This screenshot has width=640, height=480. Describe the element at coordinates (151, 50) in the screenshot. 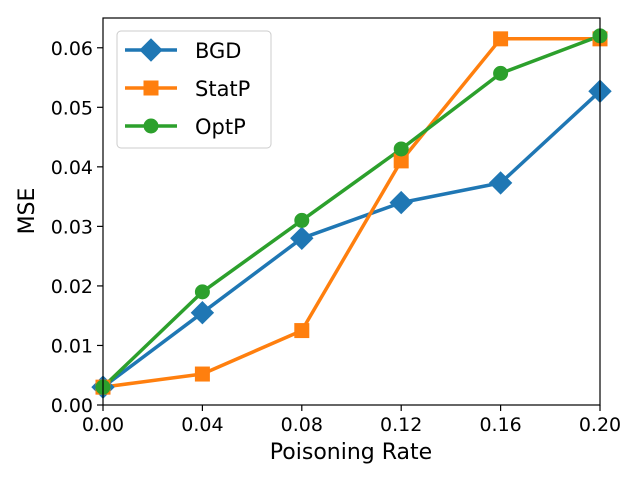

I see `legend-marker-bgd` at that location.